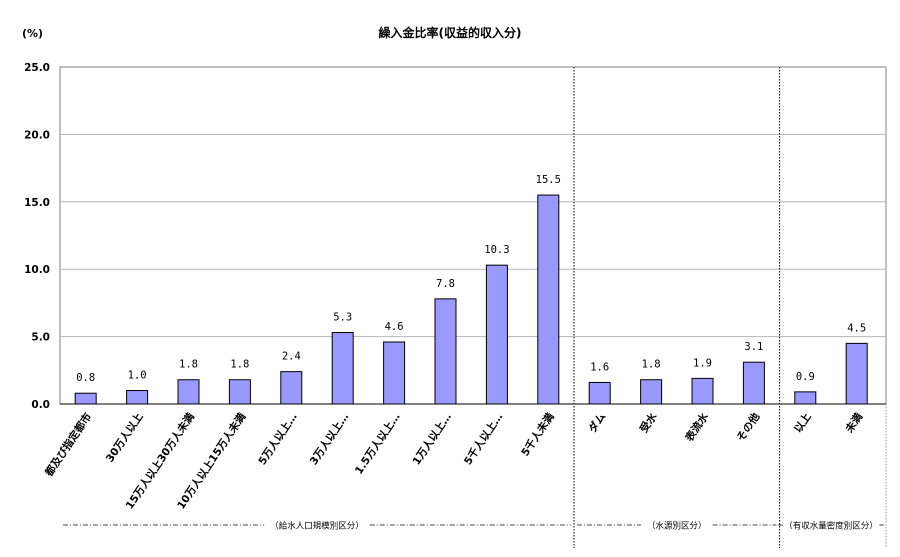 This screenshot has width=900, height=557. What do you see at coordinates (37, 236) in the screenshot?
I see `y-axis: 0.0 5.0 10.0 15.0 20.0 25.0` at bounding box center [37, 236].